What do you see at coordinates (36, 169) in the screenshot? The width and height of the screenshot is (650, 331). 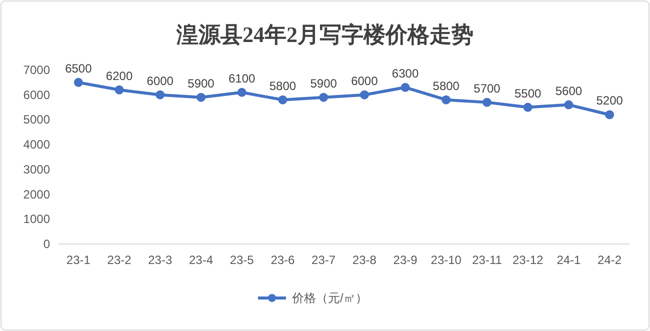 I see `y-tick-label: 3000` at bounding box center [36, 169].